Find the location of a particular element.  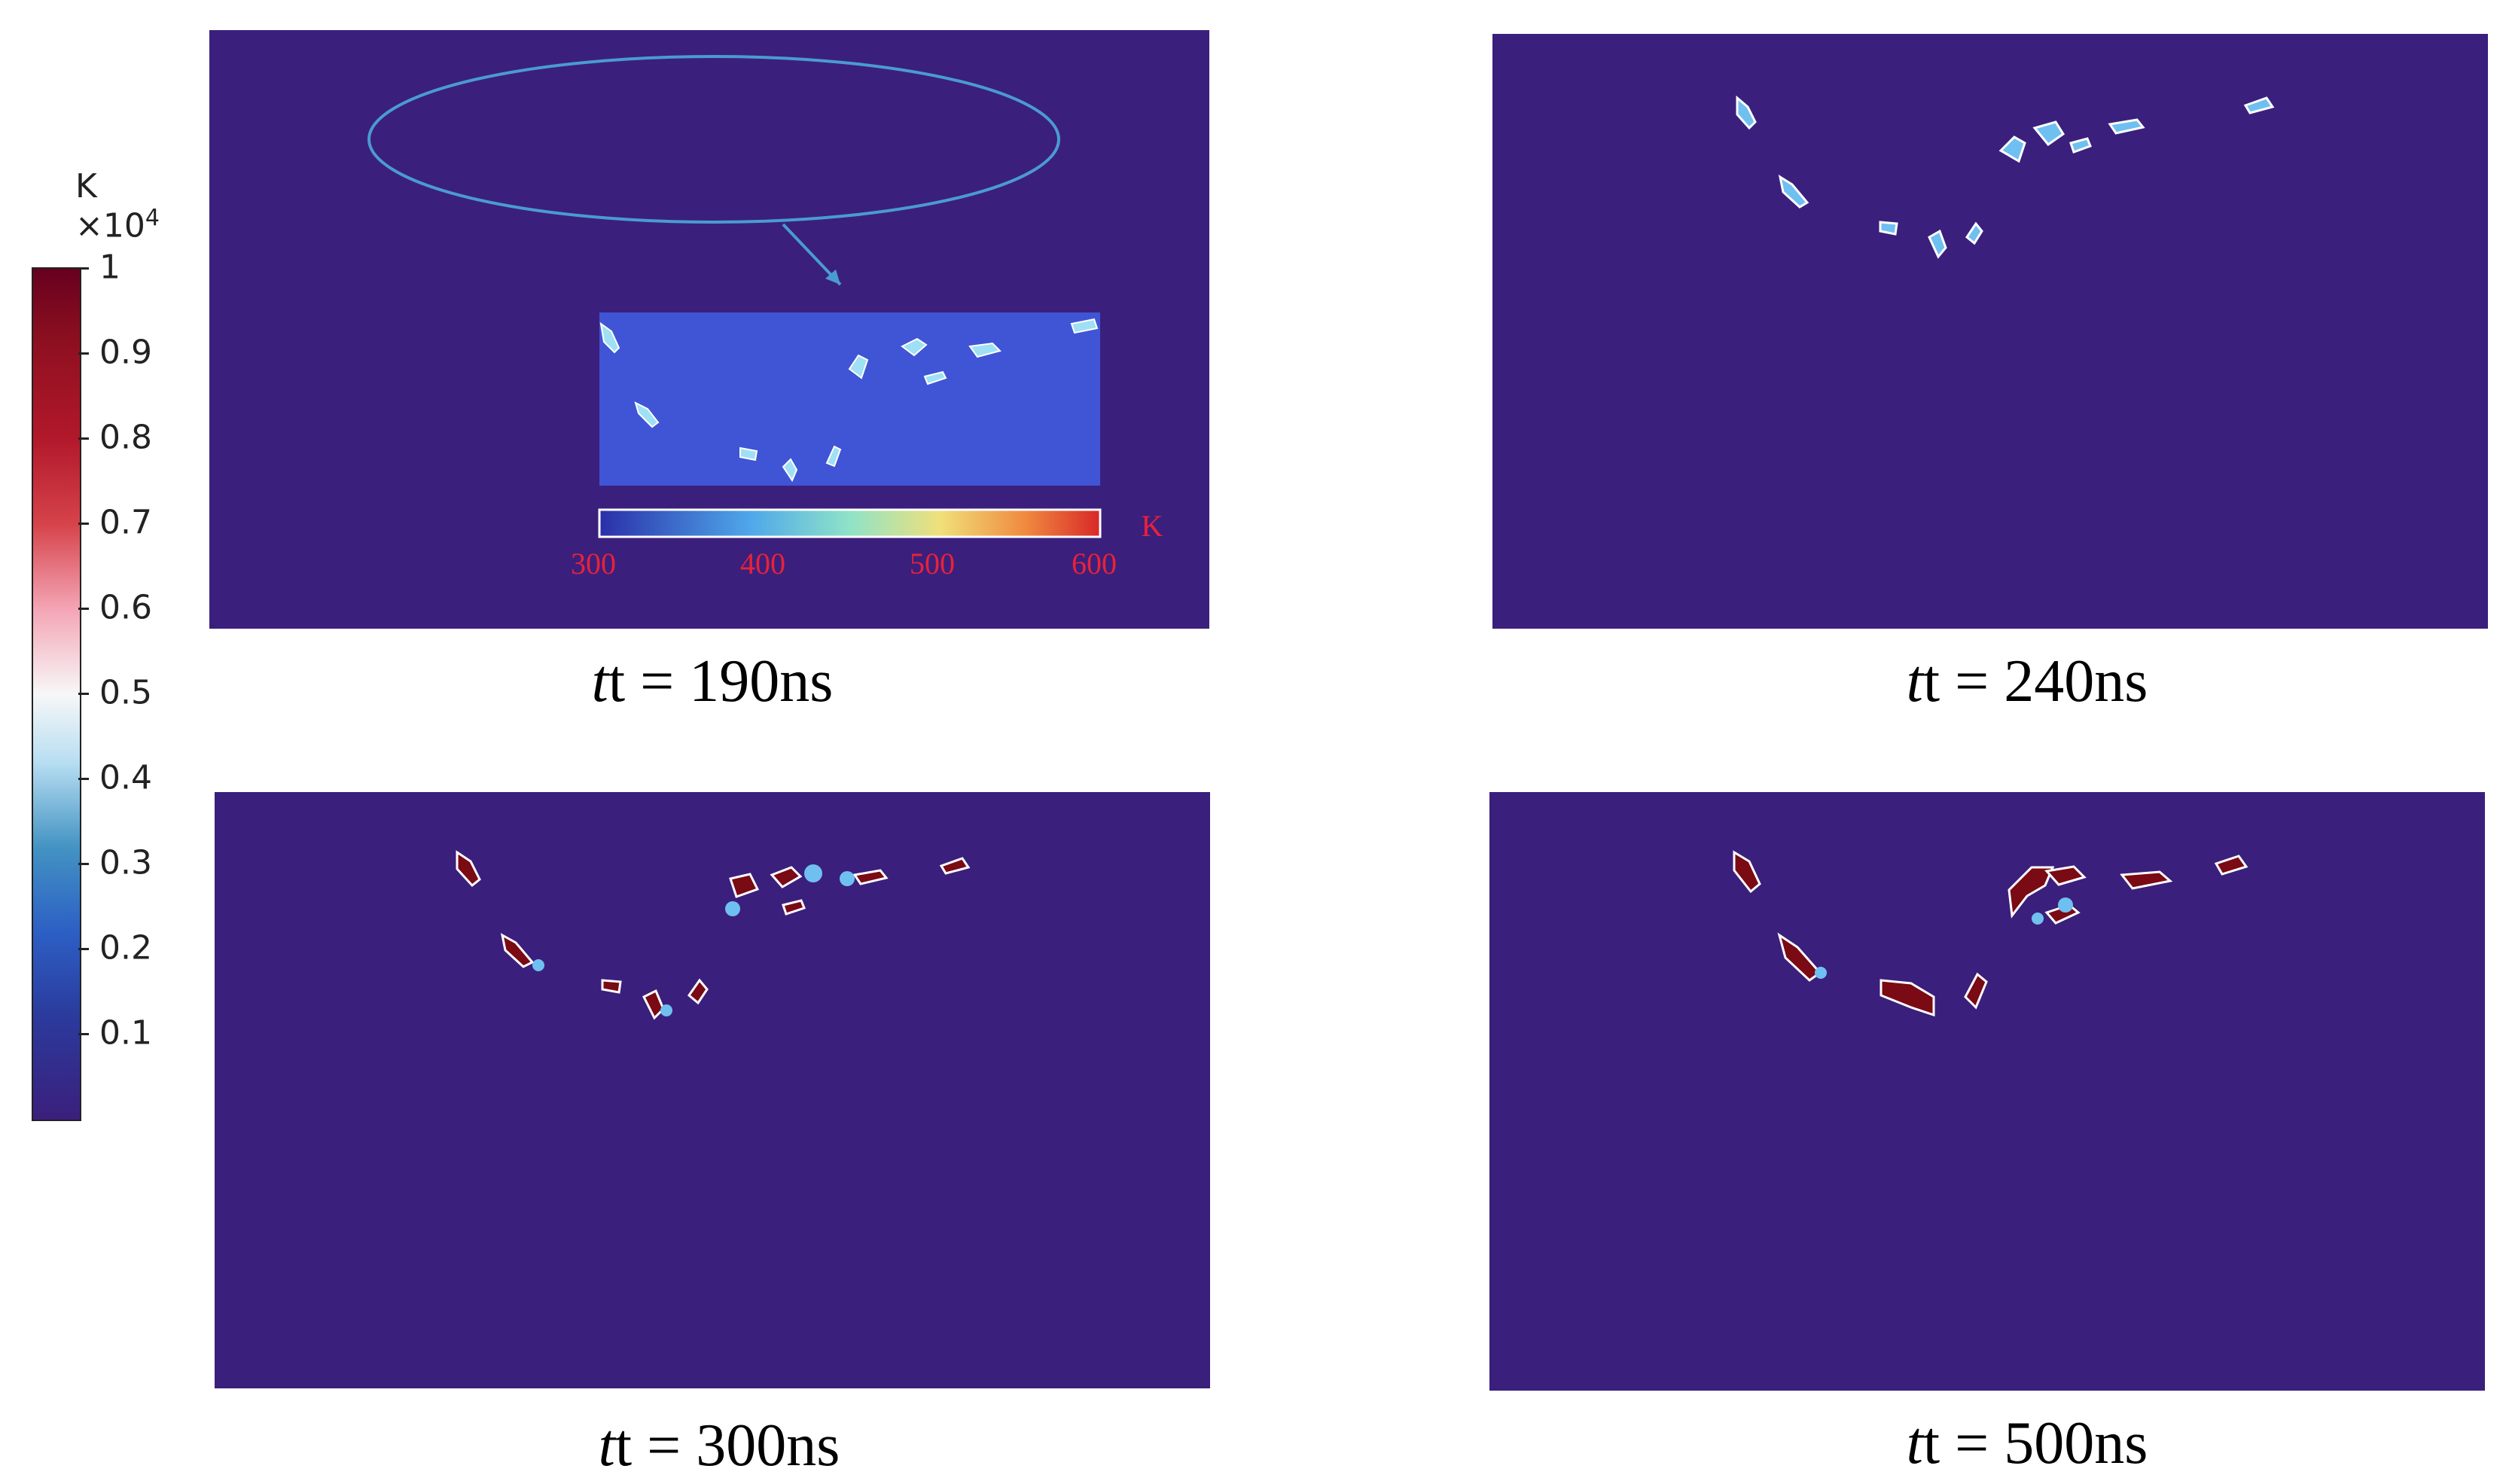

inset-tick-600: 600 is located at coordinates (1094, 563).